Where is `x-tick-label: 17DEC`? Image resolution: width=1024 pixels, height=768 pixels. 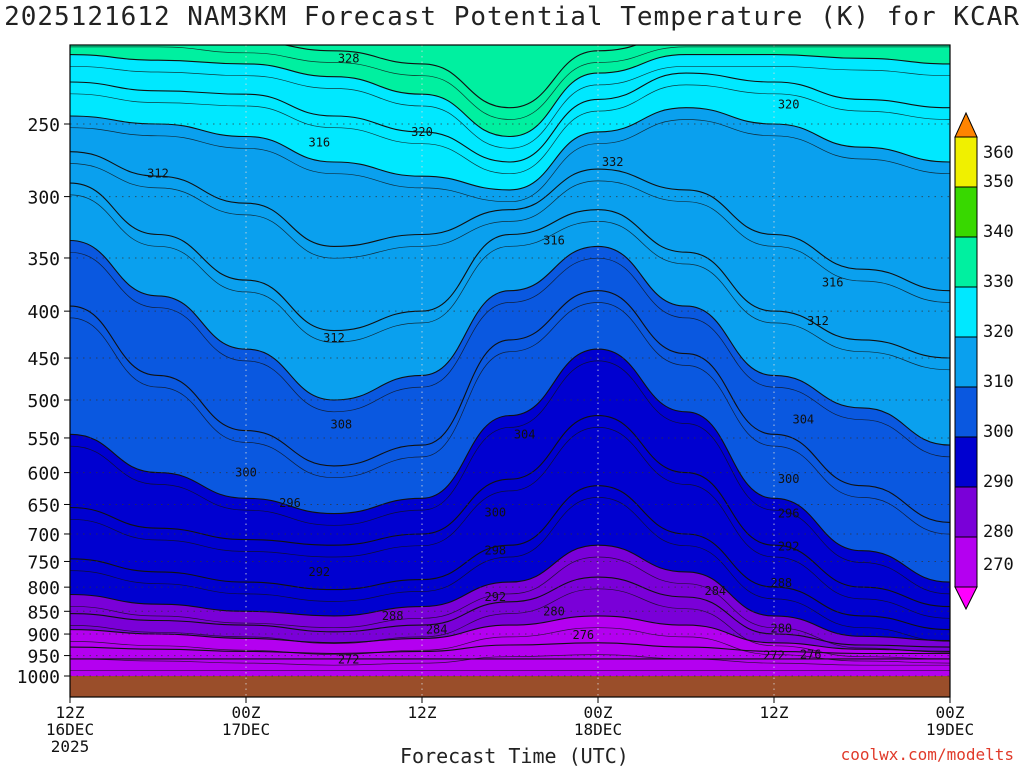 x-tick-label: 17DEC is located at coordinates (246, 729).